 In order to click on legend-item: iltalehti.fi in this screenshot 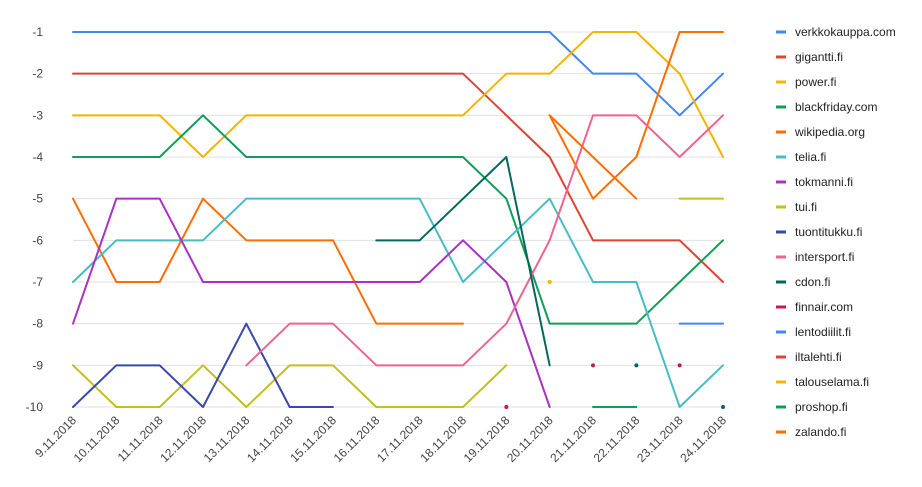, I will do `click(809, 357)`.